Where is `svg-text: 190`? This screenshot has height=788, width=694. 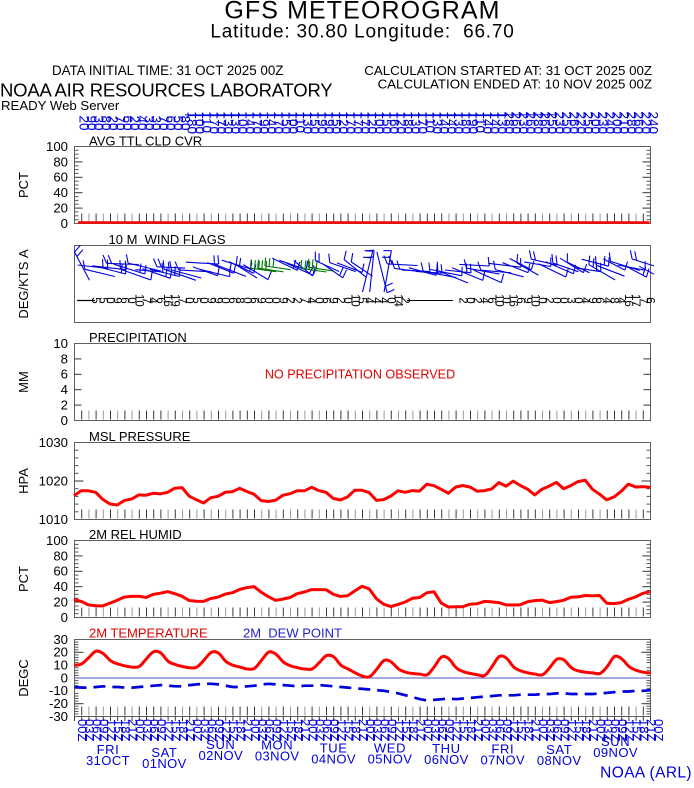 svg-text: 190 is located at coordinates (264, 123).